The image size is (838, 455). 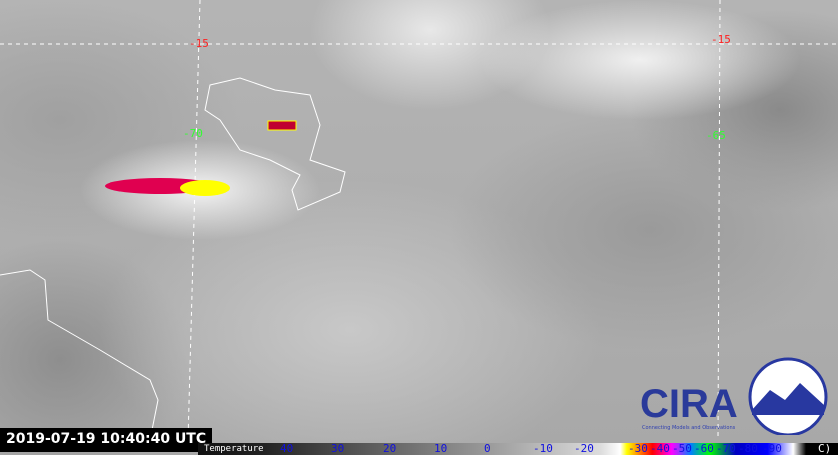 What do you see at coordinates (721, 39) in the screenshot?
I see `lat-label-right: -15` at bounding box center [721, 39].